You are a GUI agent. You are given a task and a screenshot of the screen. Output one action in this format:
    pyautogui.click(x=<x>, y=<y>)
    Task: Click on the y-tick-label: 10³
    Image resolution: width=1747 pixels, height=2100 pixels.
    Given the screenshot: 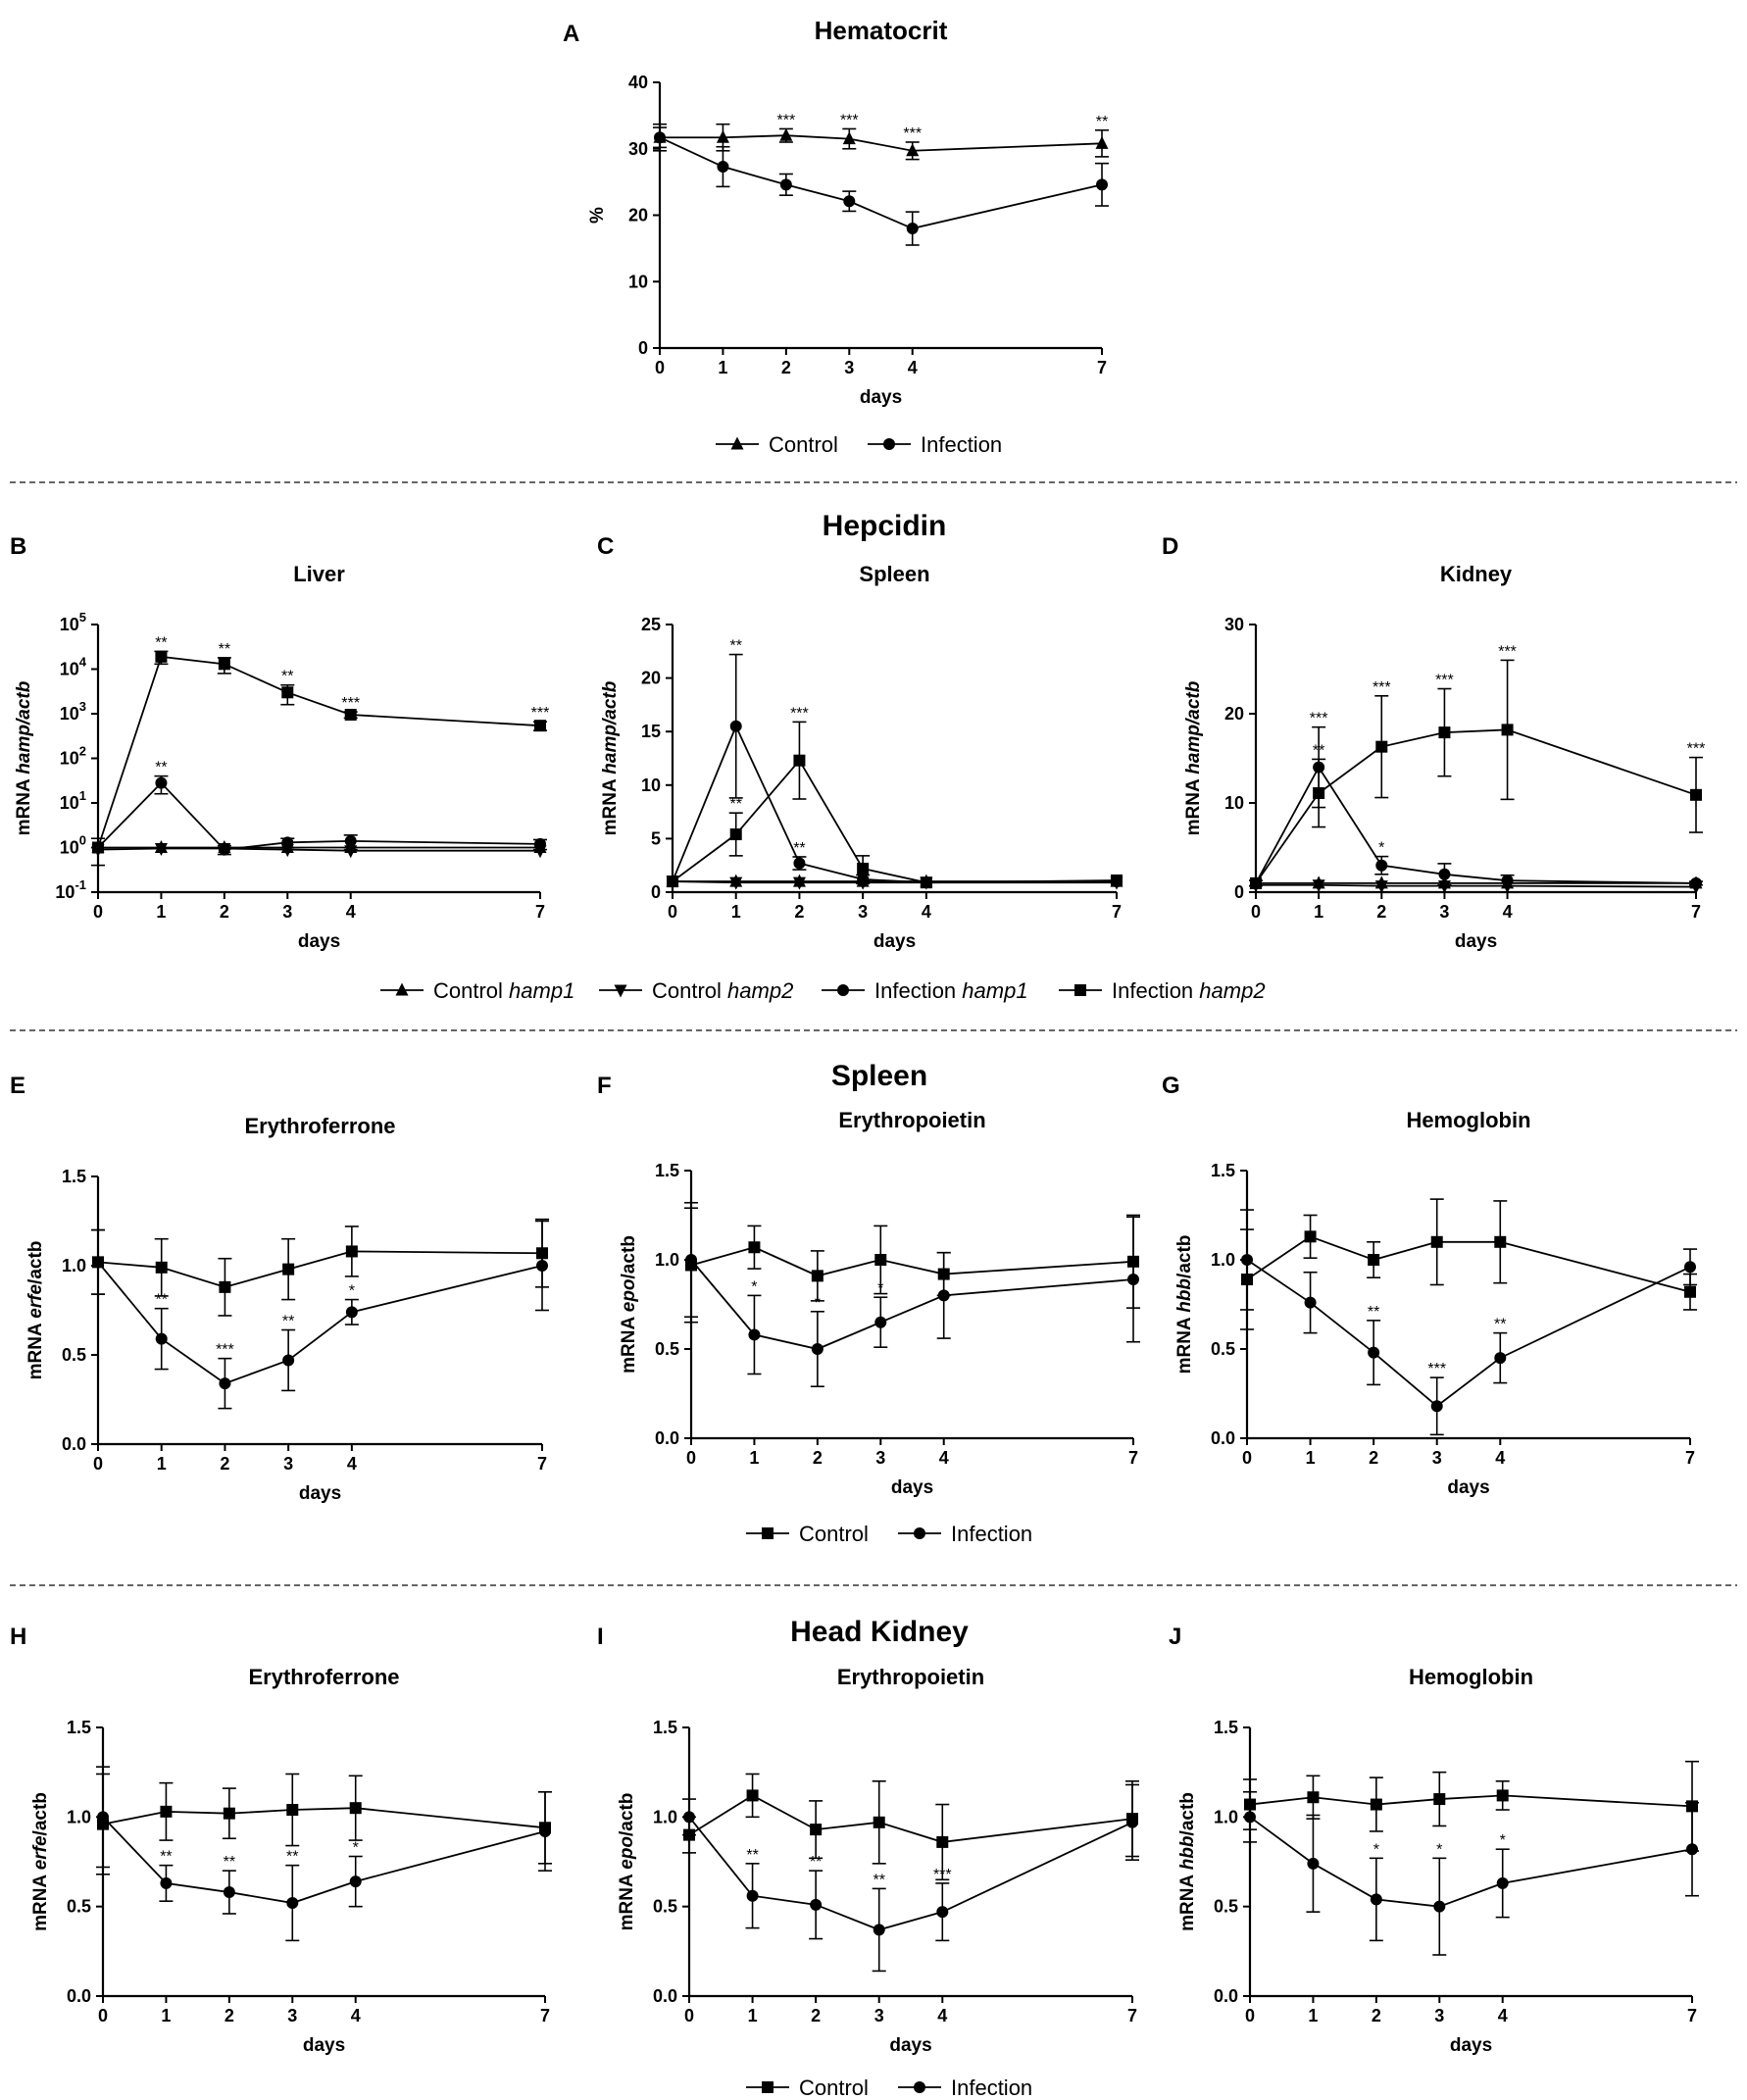 What is the action you would take?
    pyautogui.click(x=73, y=711)
    